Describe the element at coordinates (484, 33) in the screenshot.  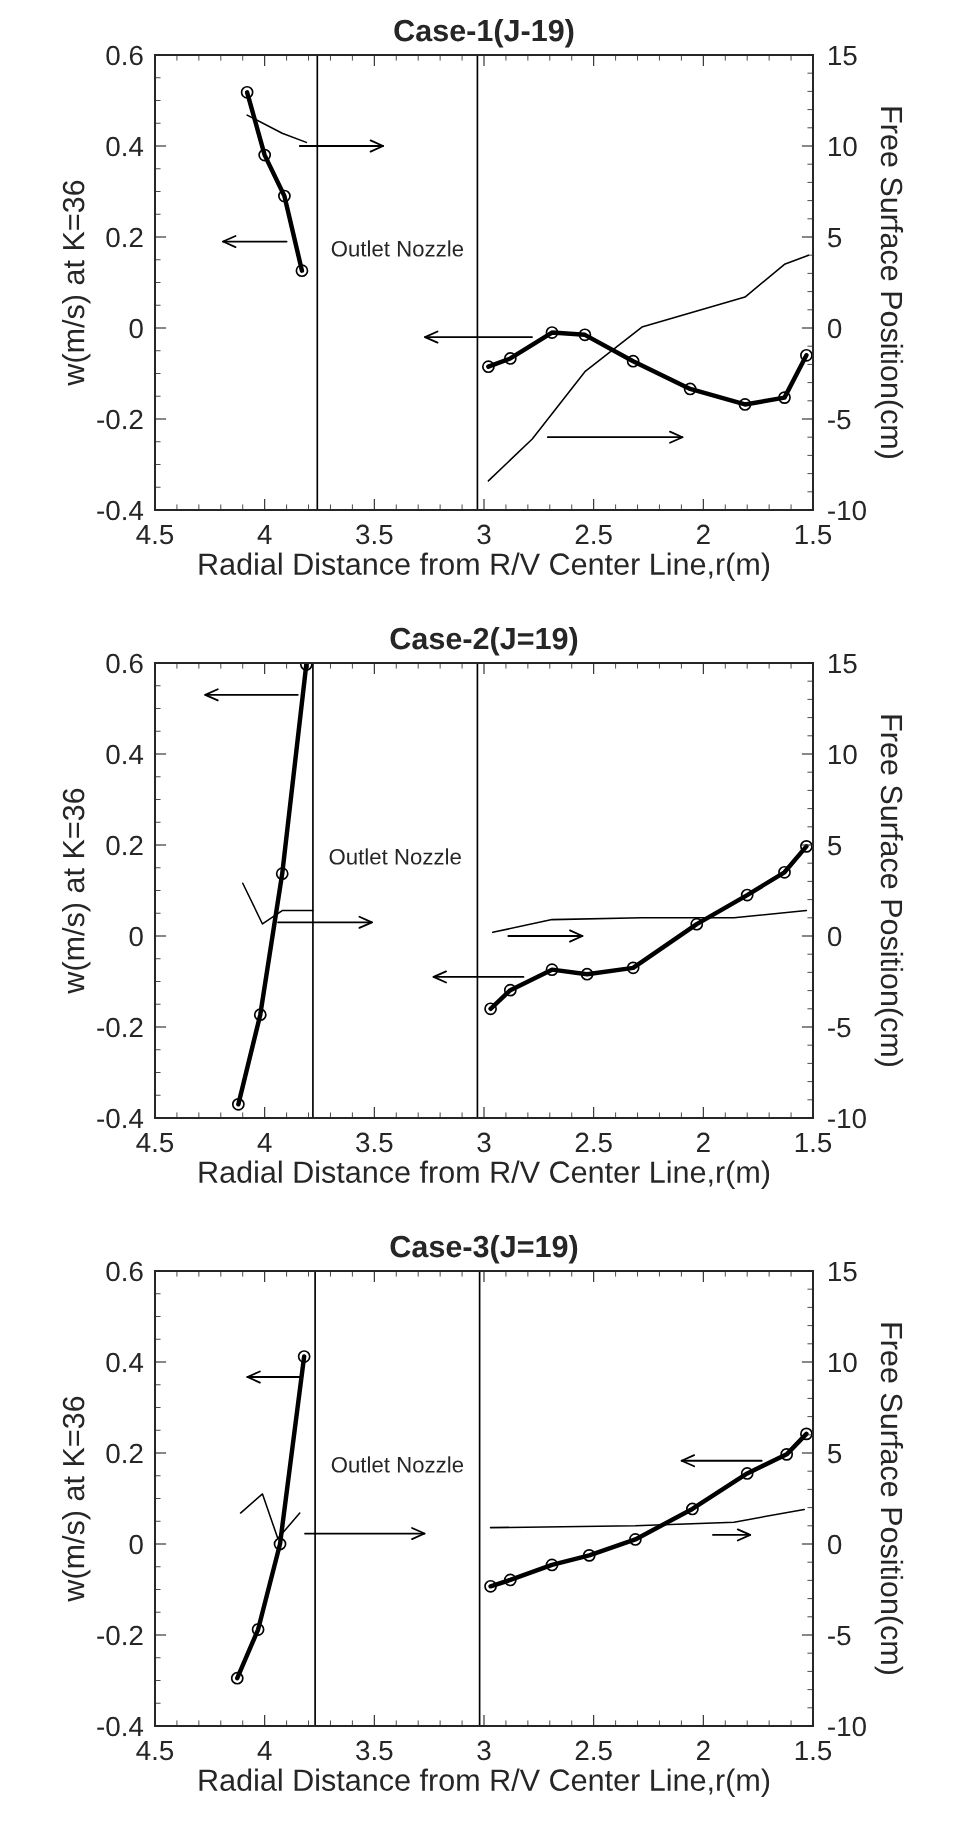
I see `chart-title: Case-1(J-19)` at that location.